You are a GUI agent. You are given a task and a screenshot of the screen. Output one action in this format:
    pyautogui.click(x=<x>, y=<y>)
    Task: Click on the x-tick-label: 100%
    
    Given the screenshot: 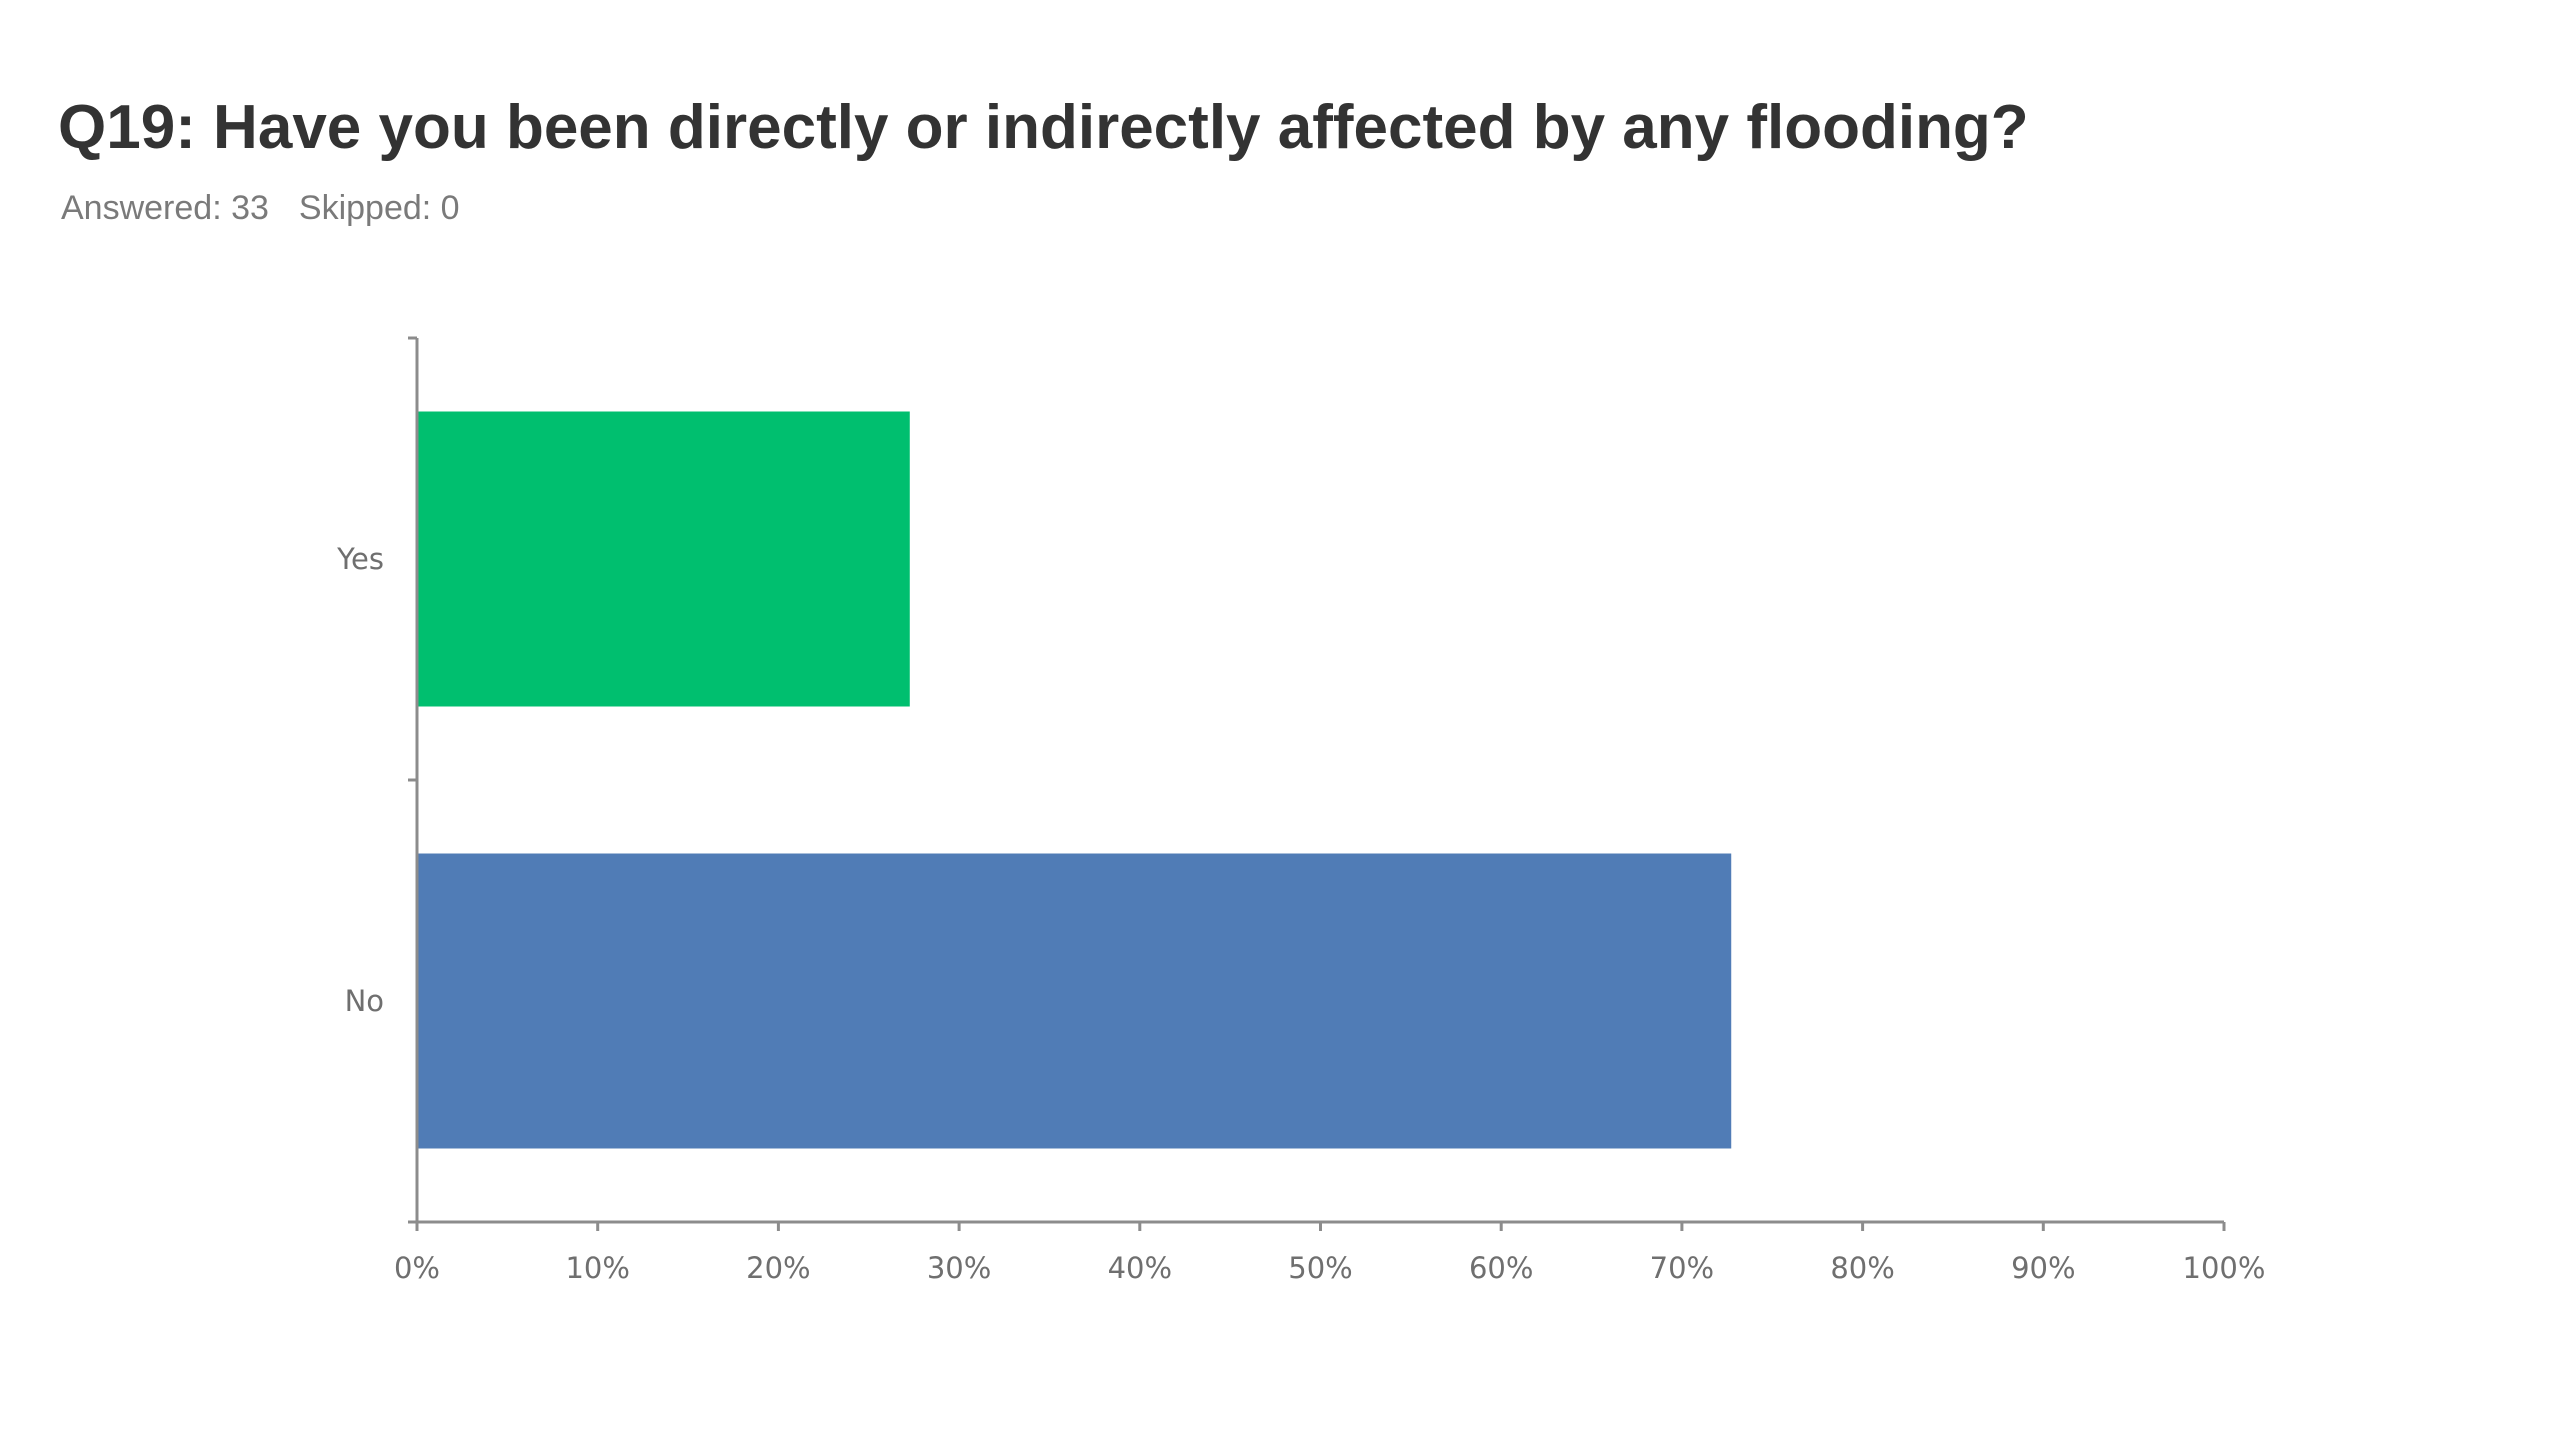 What is the action you would take?
    pyautogui.click(x=2224, y=1268)
    